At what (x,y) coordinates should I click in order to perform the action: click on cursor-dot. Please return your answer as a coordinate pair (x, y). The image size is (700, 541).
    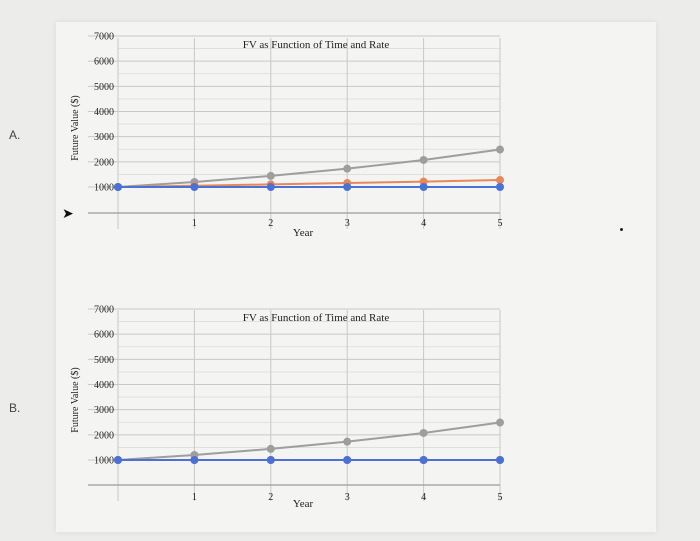
    Looking at the image, I should click on (621, 229).